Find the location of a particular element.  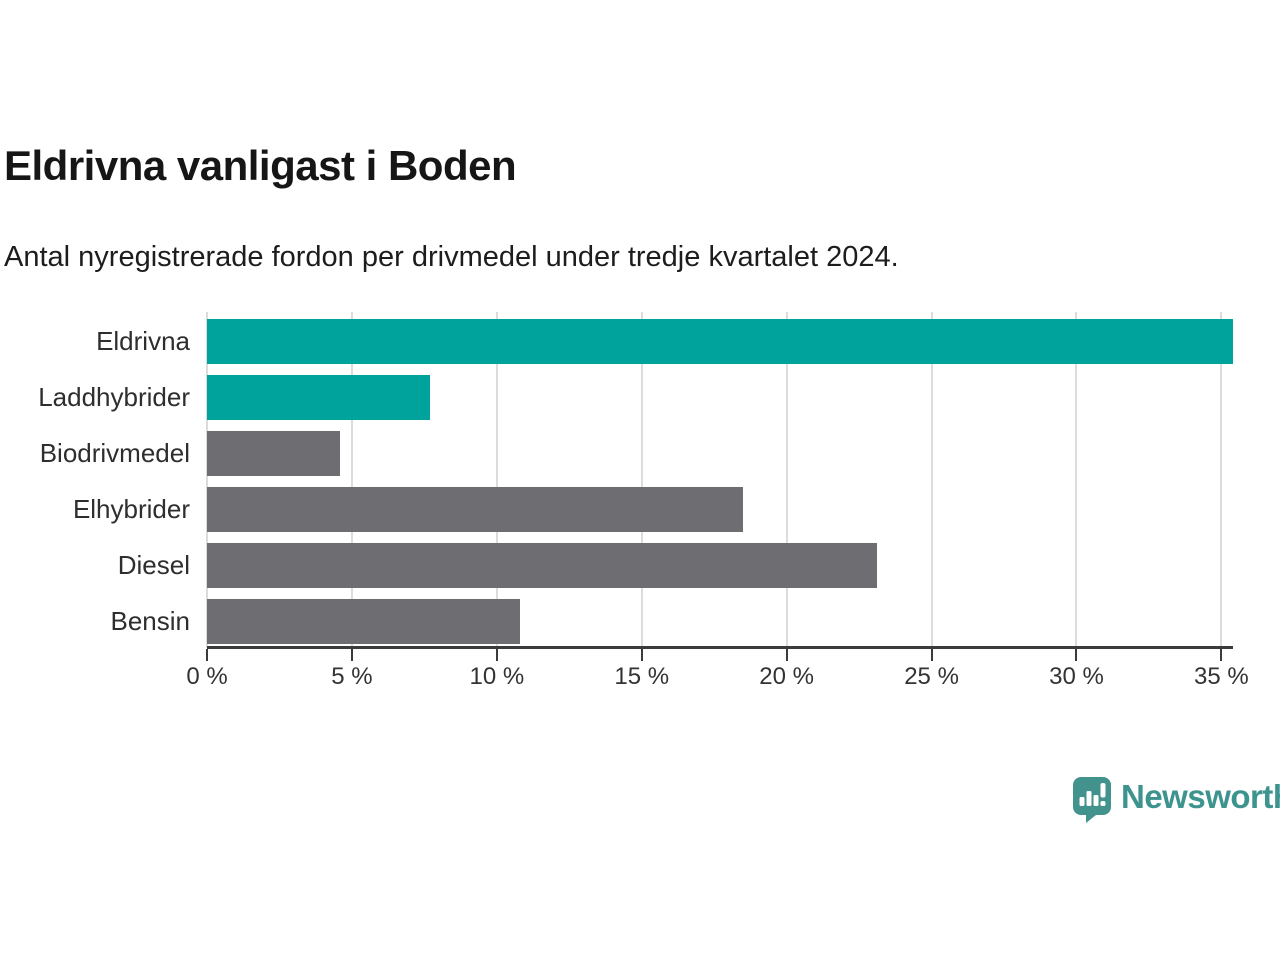

bar-row: Diesel is located at coordinates (675, 565).